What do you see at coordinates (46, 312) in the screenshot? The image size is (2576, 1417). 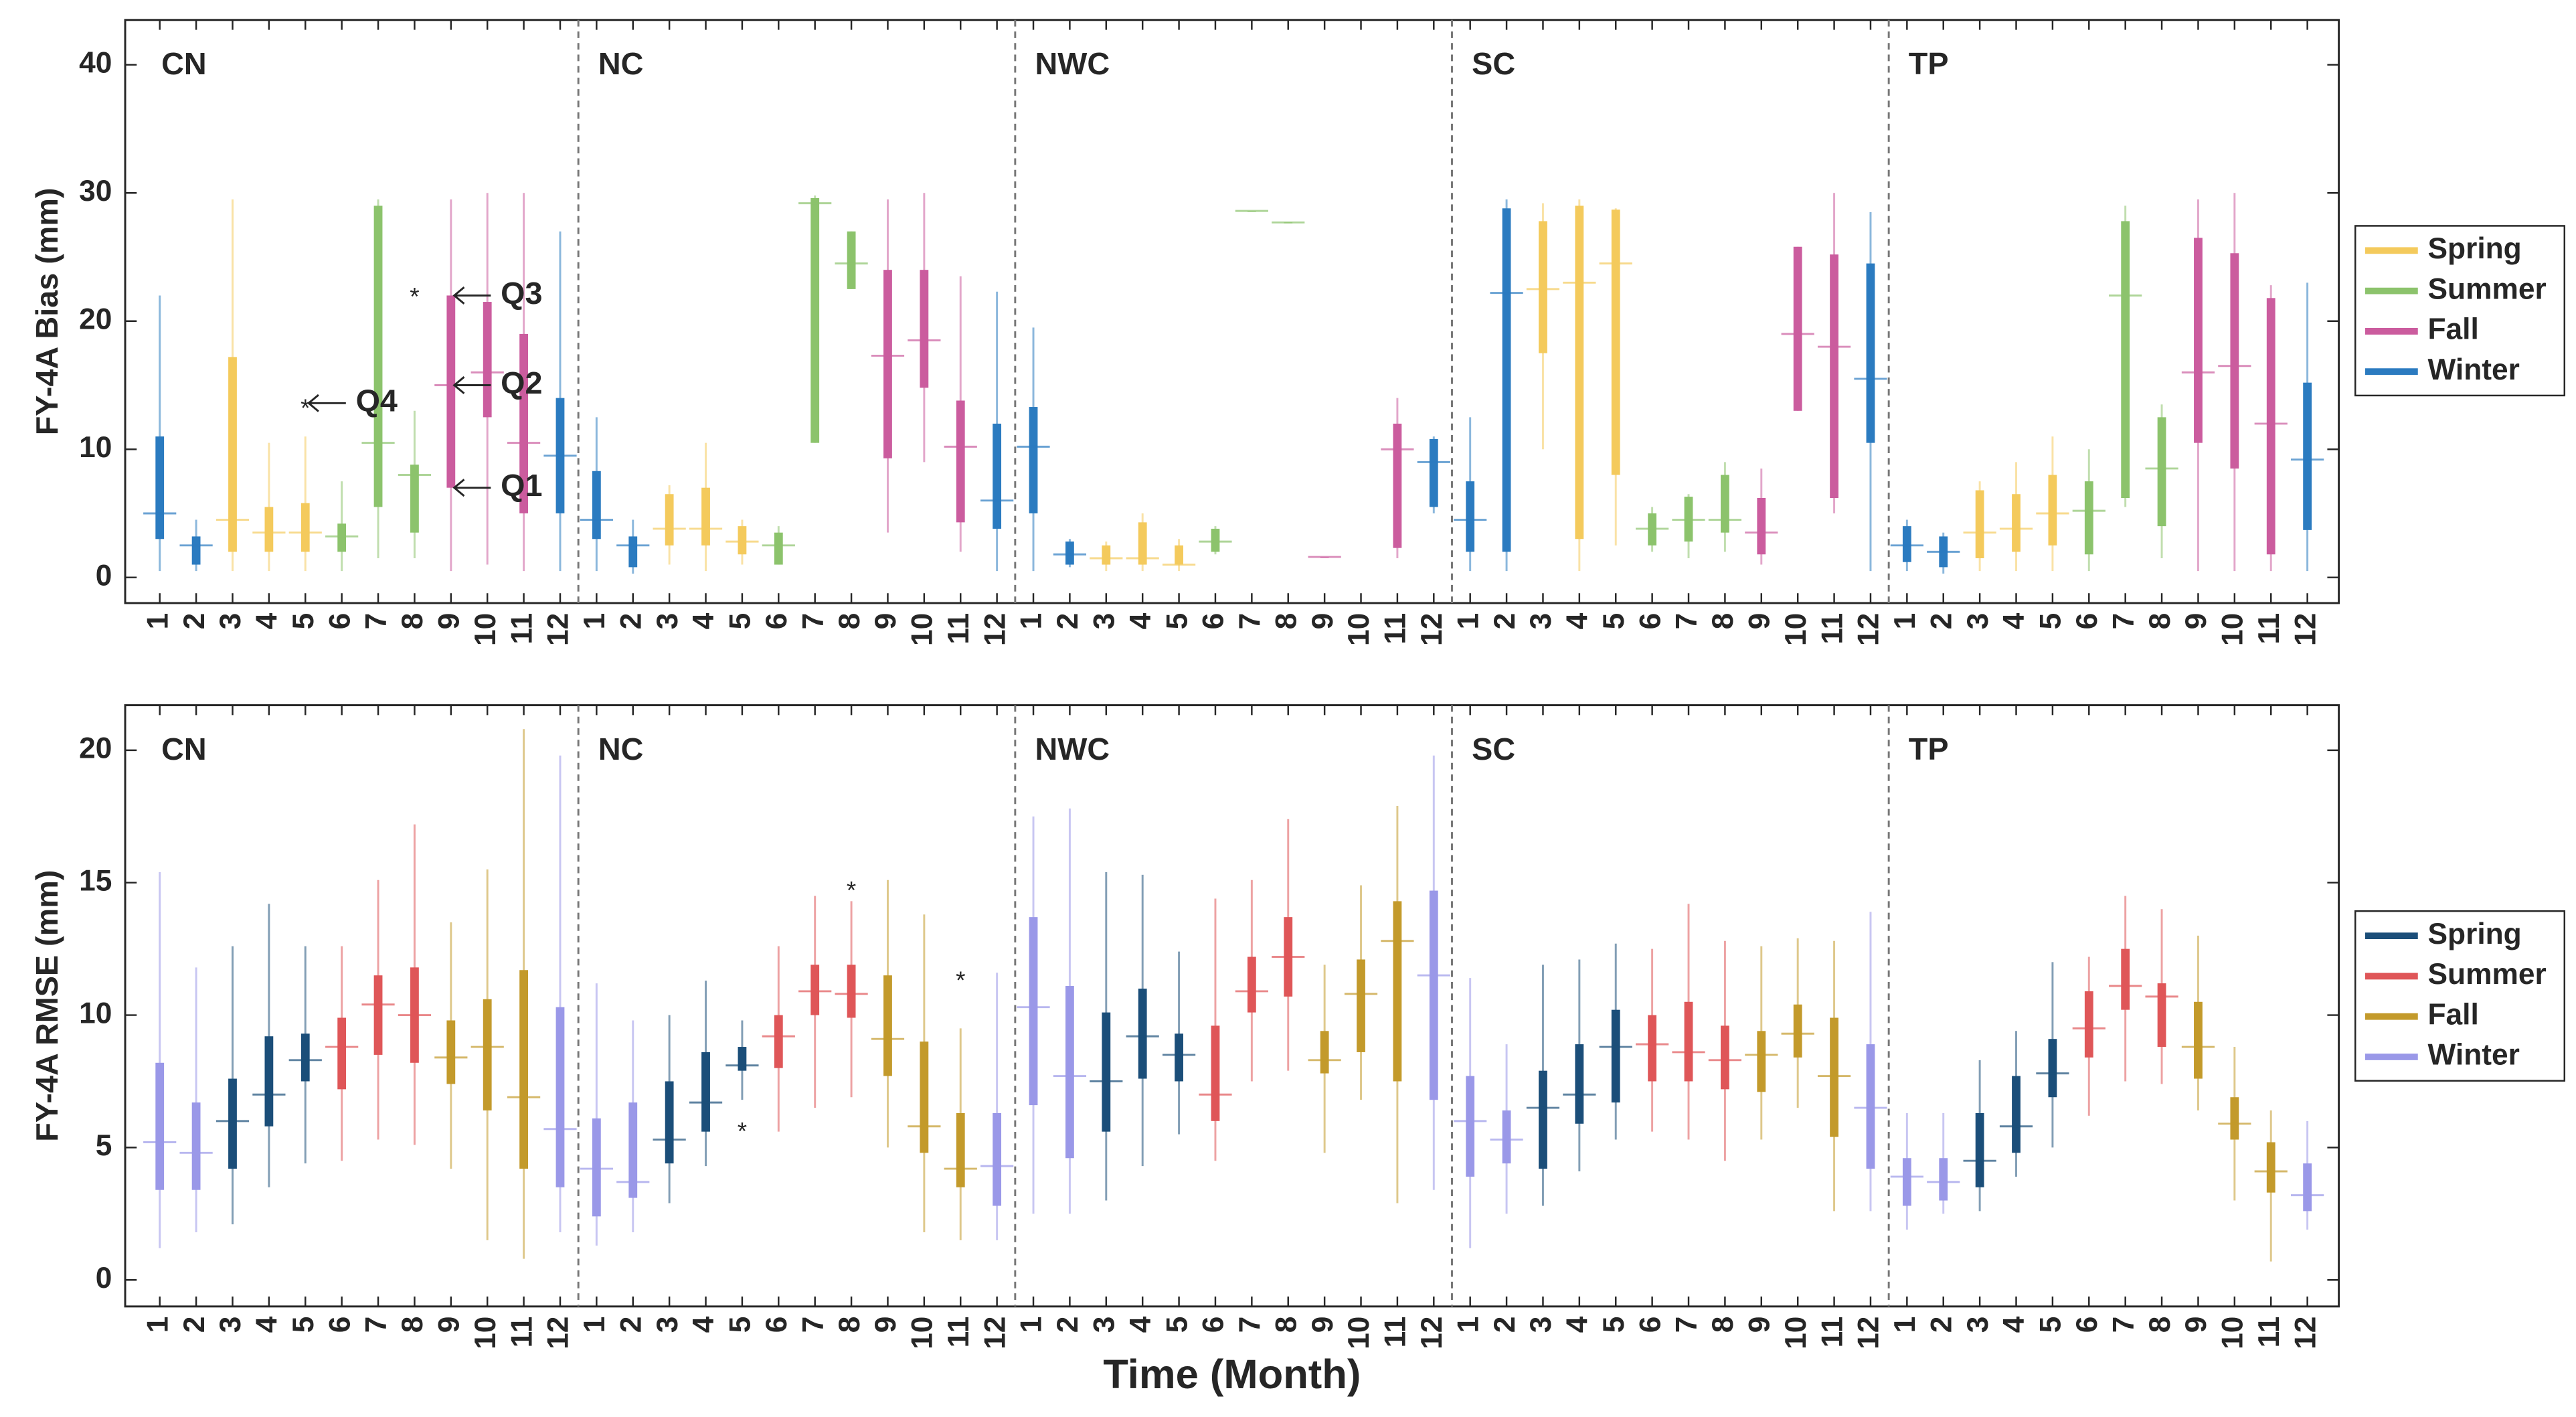 I see `y-axis-label: FY-4A Bias (mm)` at bounding box center [46, 312].